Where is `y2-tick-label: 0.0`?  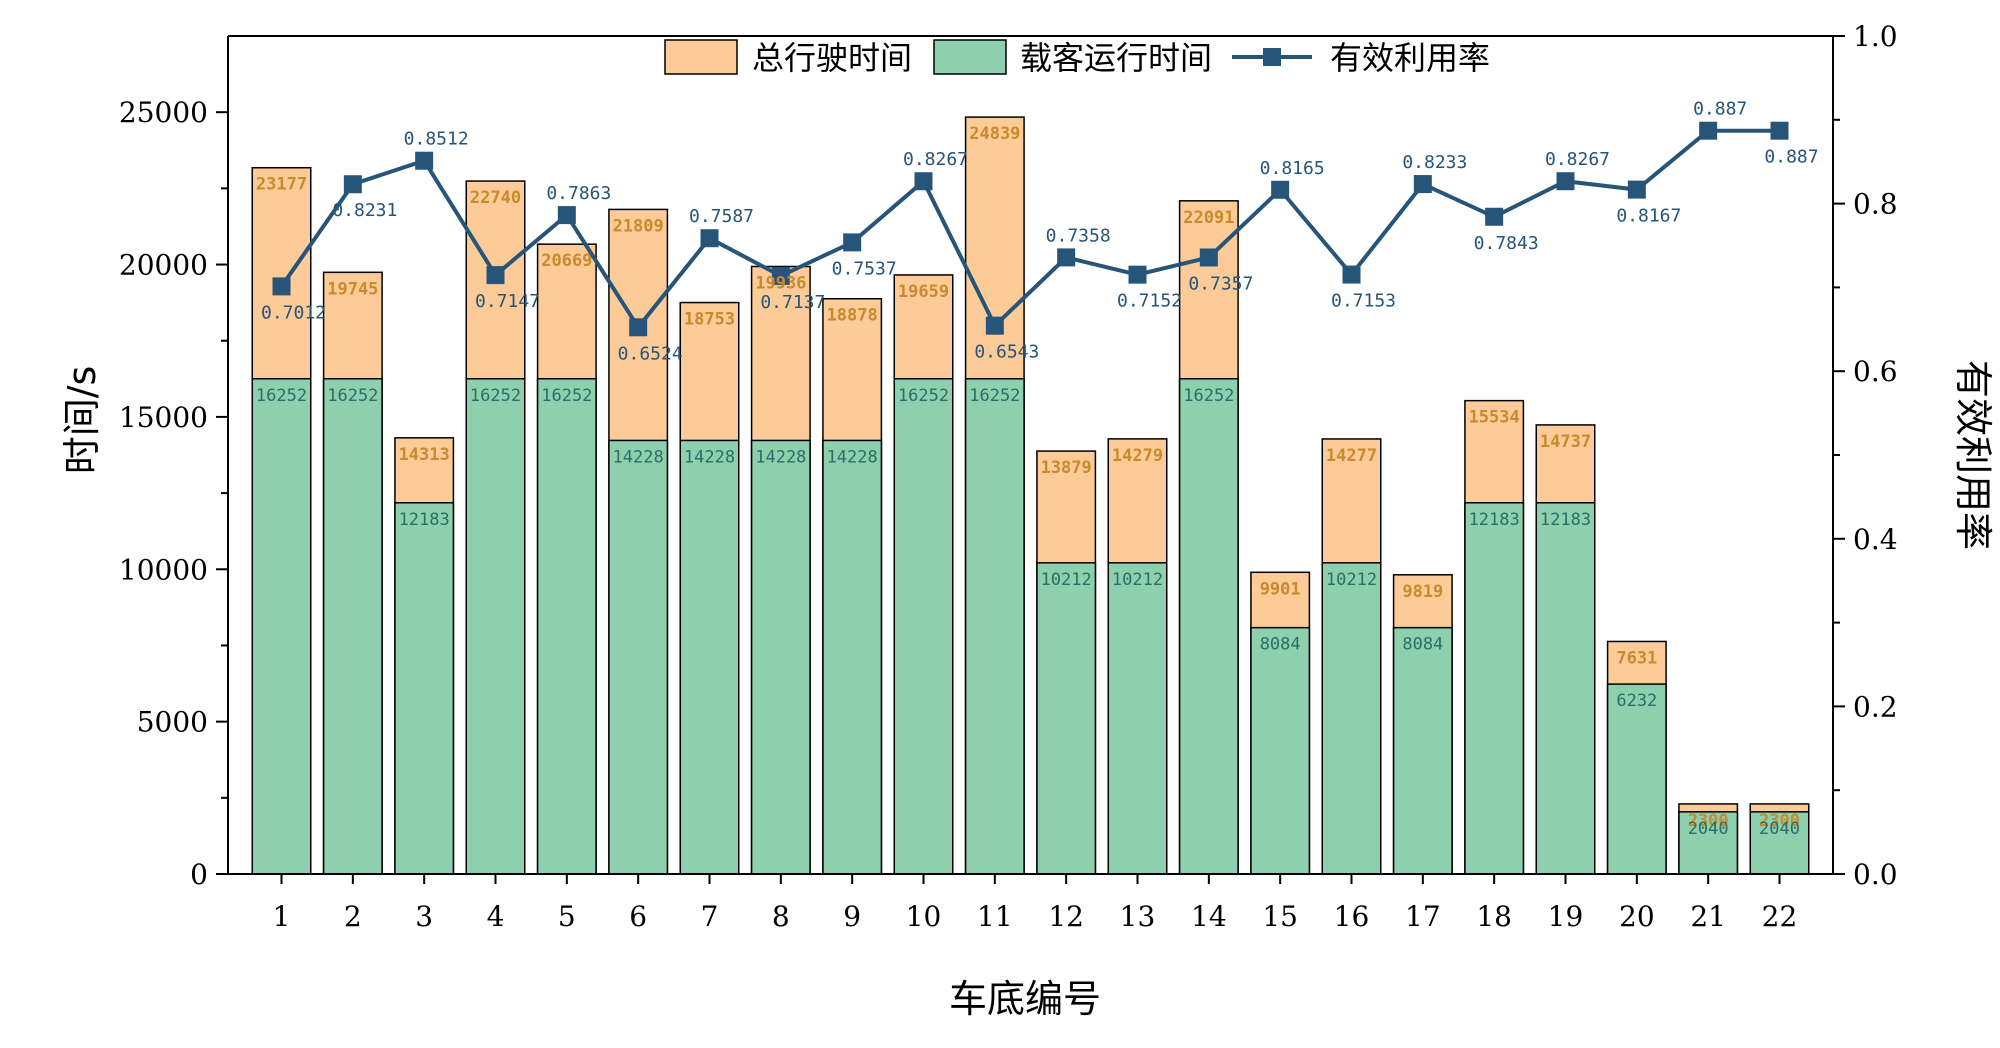 y2-tick-label: 0.0 is located at coordinates (1875, 874).